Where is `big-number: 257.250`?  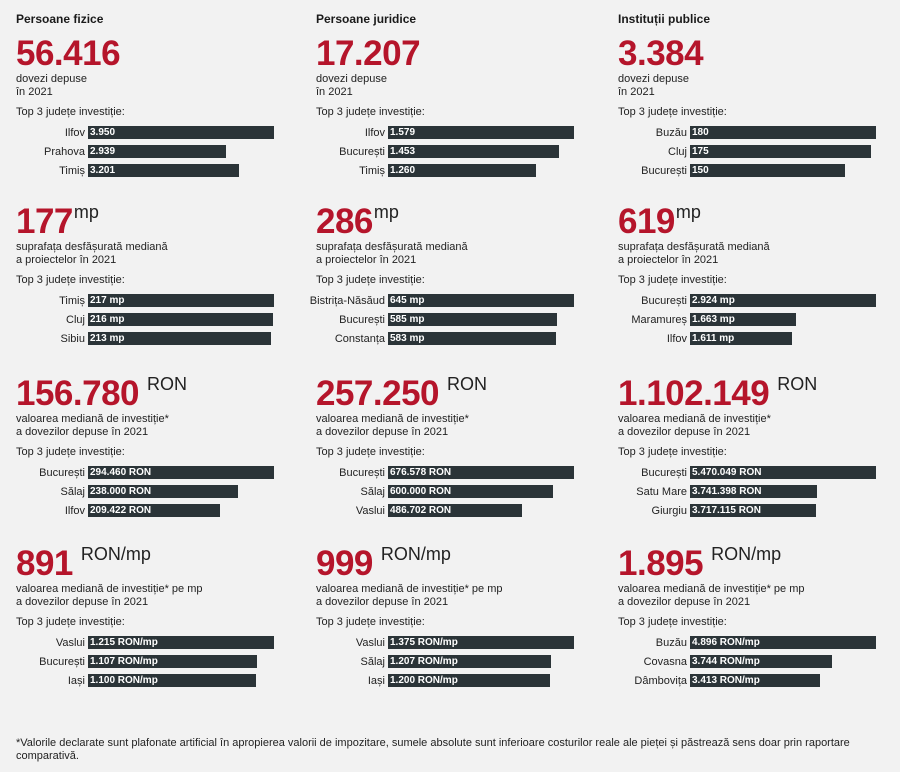
big-number: 257.250 is located at coordinates (378, 393).